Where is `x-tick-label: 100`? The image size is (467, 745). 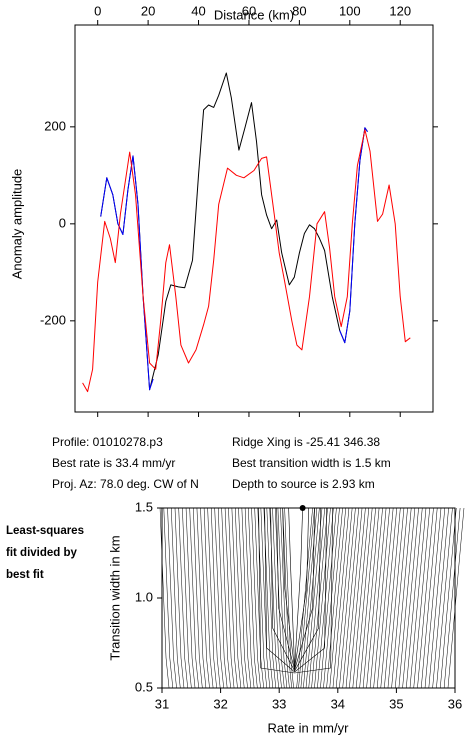 x-tick-label: 100 is located at coordinates (350, 10).